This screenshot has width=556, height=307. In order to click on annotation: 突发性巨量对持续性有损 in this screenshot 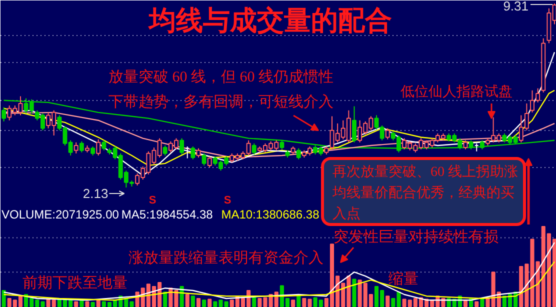, I will do `click(416, 237)`.